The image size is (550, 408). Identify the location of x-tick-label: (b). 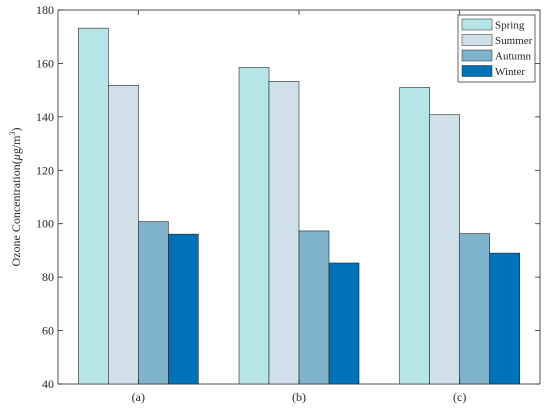
(299, 397).